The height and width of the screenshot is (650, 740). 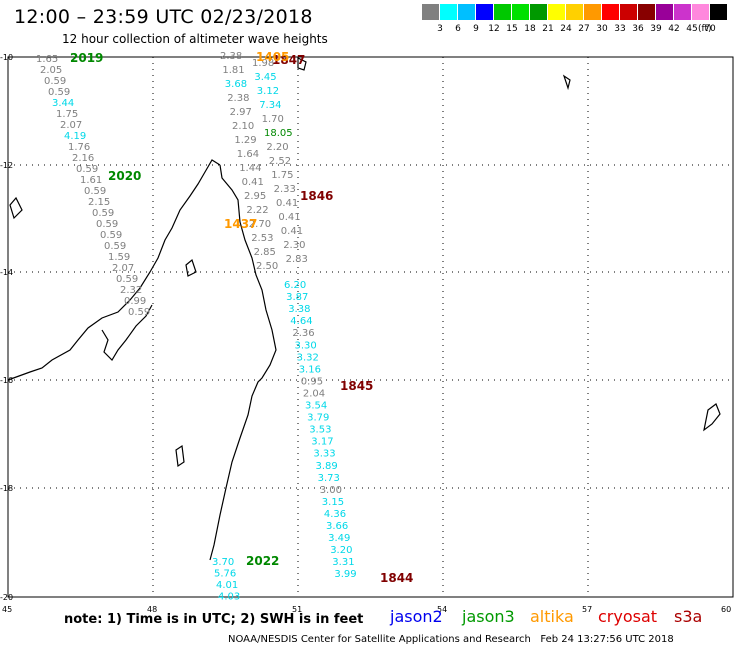 I want to click on satellite-jason3: jason3, so click(x=488, y=616).